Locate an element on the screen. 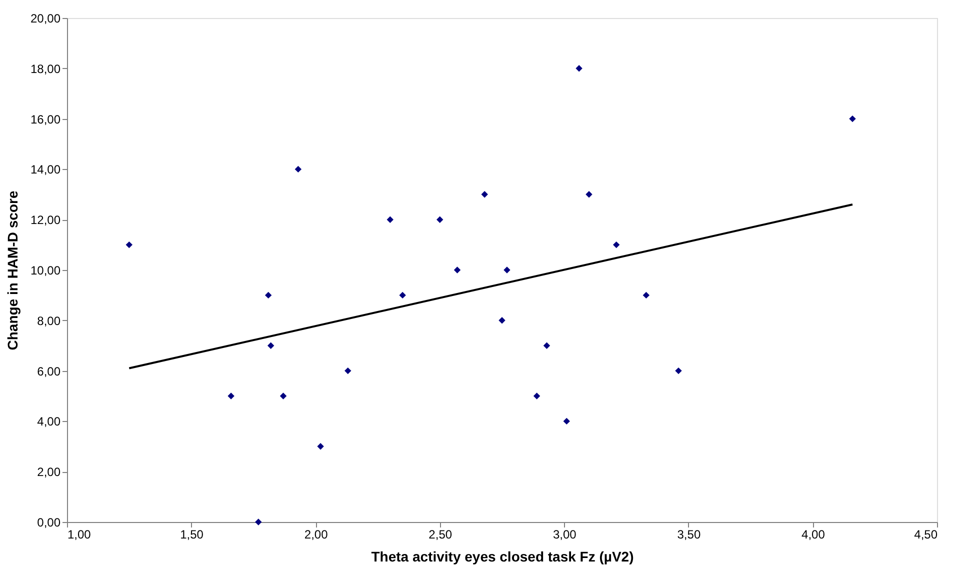  x-tick-label: 3,00 is located at coordinates (564, 535).